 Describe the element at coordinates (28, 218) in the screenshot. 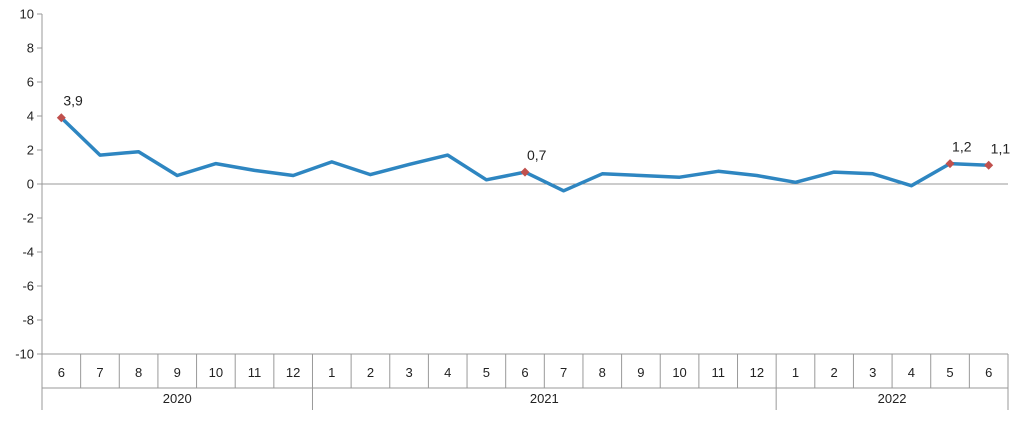

I see `y-tick-label: -2` at that location.